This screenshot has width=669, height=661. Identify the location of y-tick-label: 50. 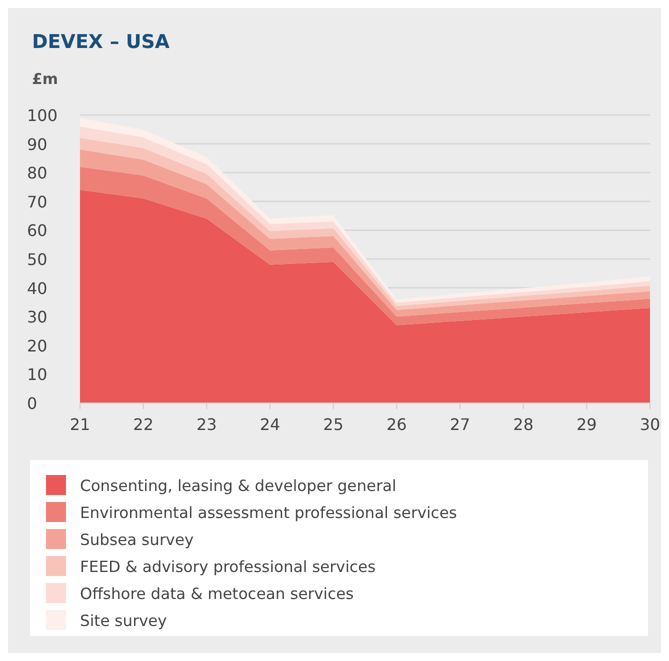
(37, 259).